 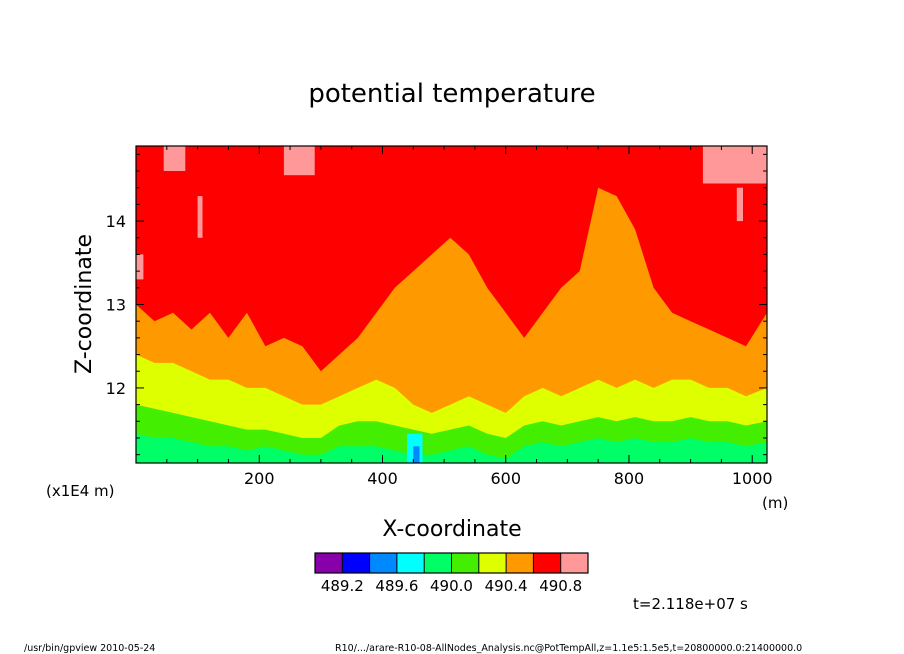 What do you see at coordinates (84, 304) in the screenshot?
I see `y-axis-label: Z-coordinate` at bounding box center [84, 304].